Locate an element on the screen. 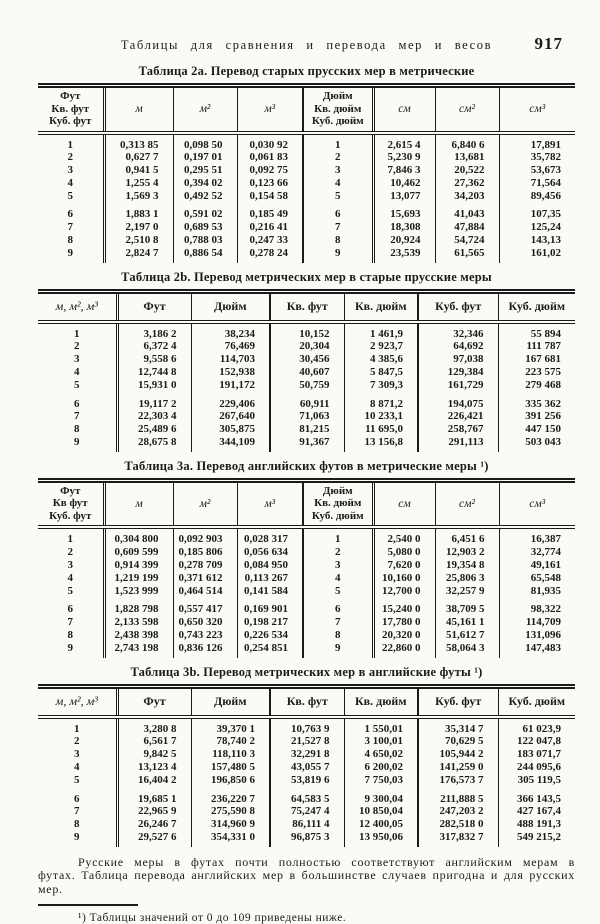  table-cell: 55 894 is located at coordinates (536, 331).